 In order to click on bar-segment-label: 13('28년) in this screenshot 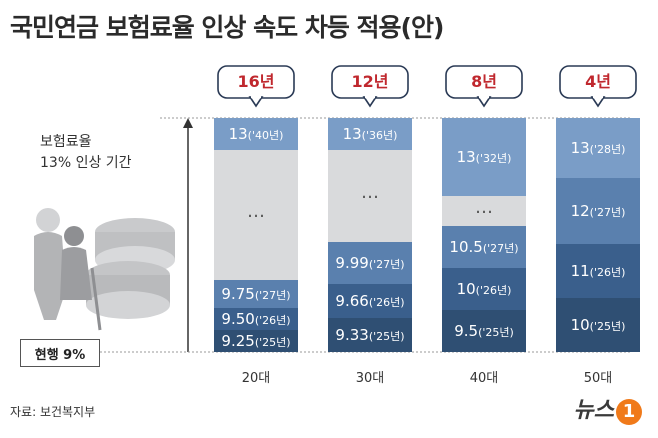, I will do `click(598, 148)`.